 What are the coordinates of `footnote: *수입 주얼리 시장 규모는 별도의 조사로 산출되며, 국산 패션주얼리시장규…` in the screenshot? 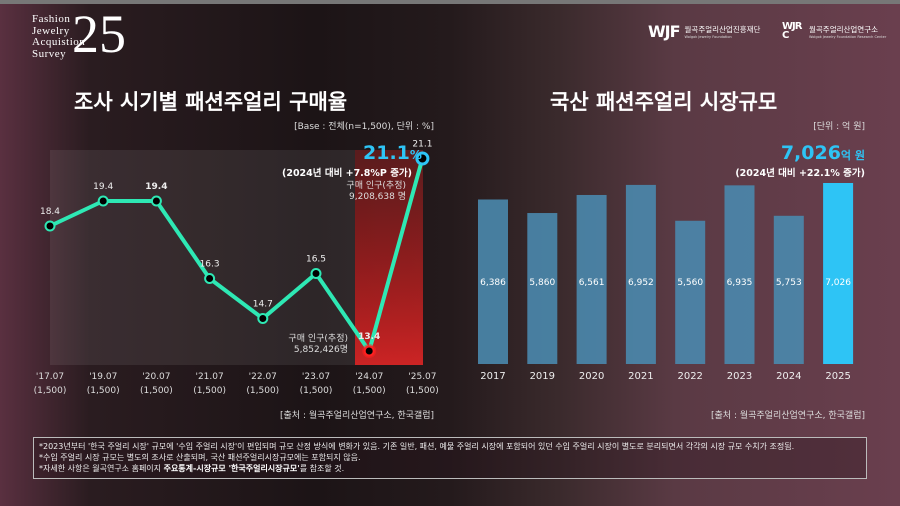 It's located at (200, 457).